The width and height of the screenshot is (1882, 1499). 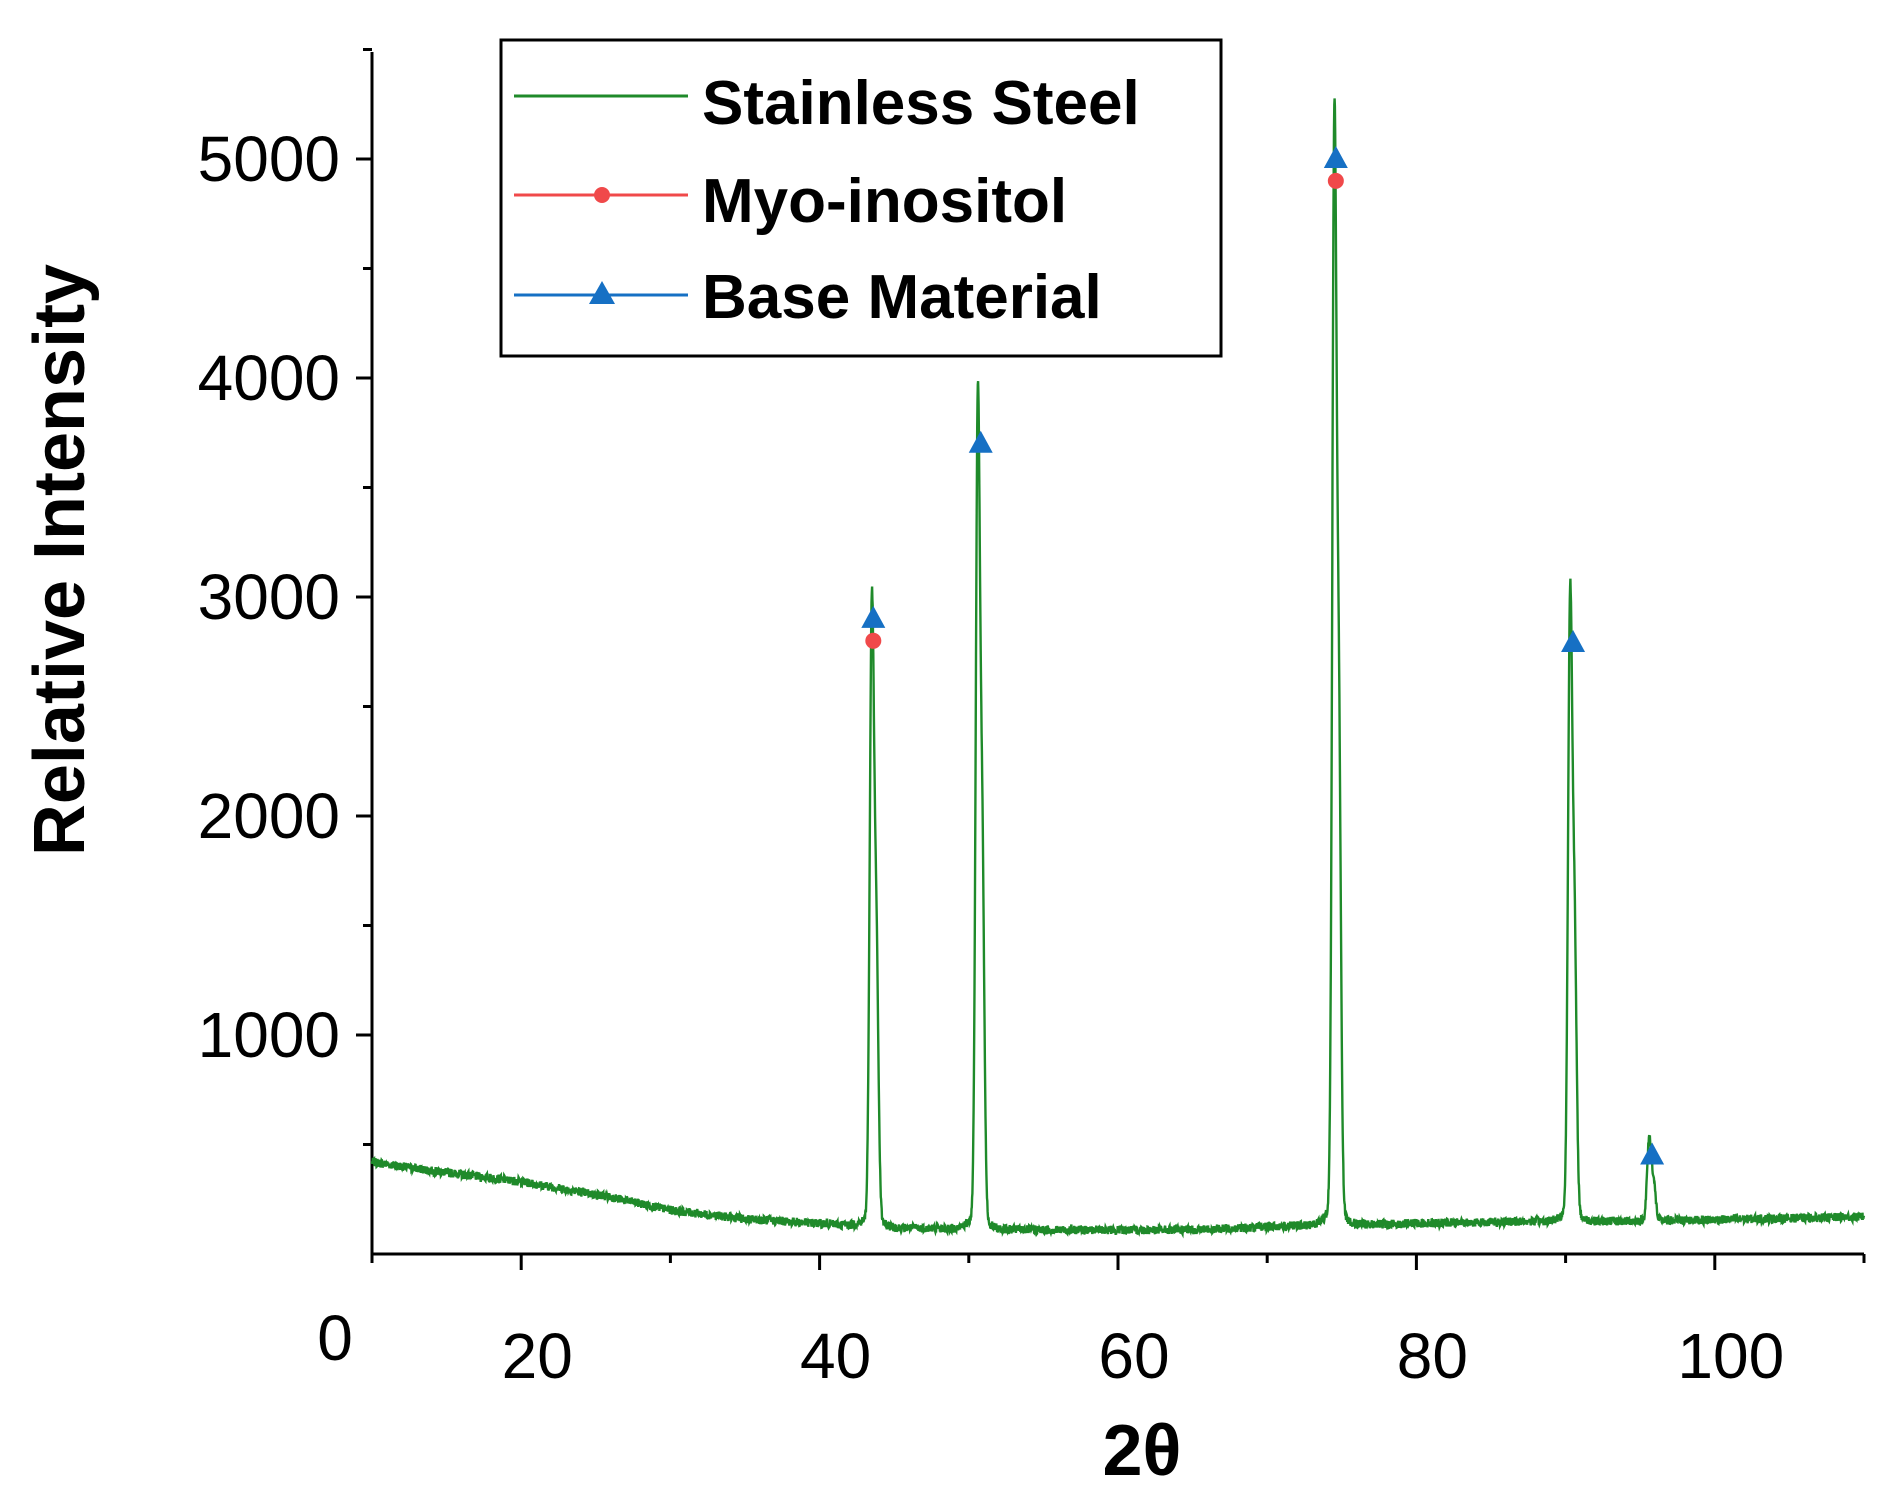 I want to click on x-ticks: 20 40 60 80 100, so click(x=1118, y=1323).